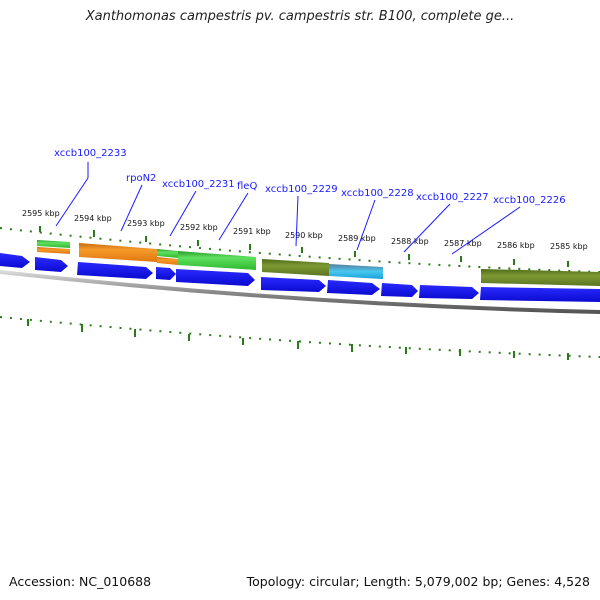  What do you see at coordinates (146, 223) in the screenshot?
I see `kbp-label: 2593 kbp` at bounding box center [146, 223].